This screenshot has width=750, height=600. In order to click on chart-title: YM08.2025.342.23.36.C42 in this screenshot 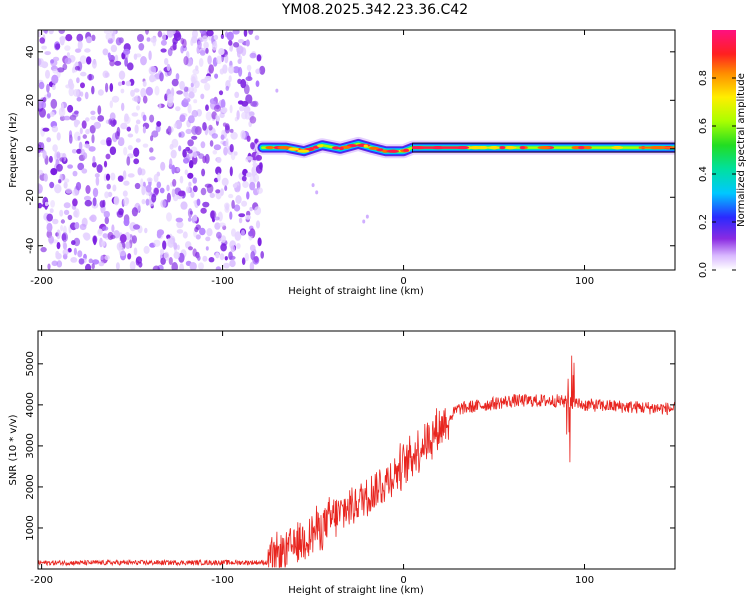, I will do `click(375, 10)`.